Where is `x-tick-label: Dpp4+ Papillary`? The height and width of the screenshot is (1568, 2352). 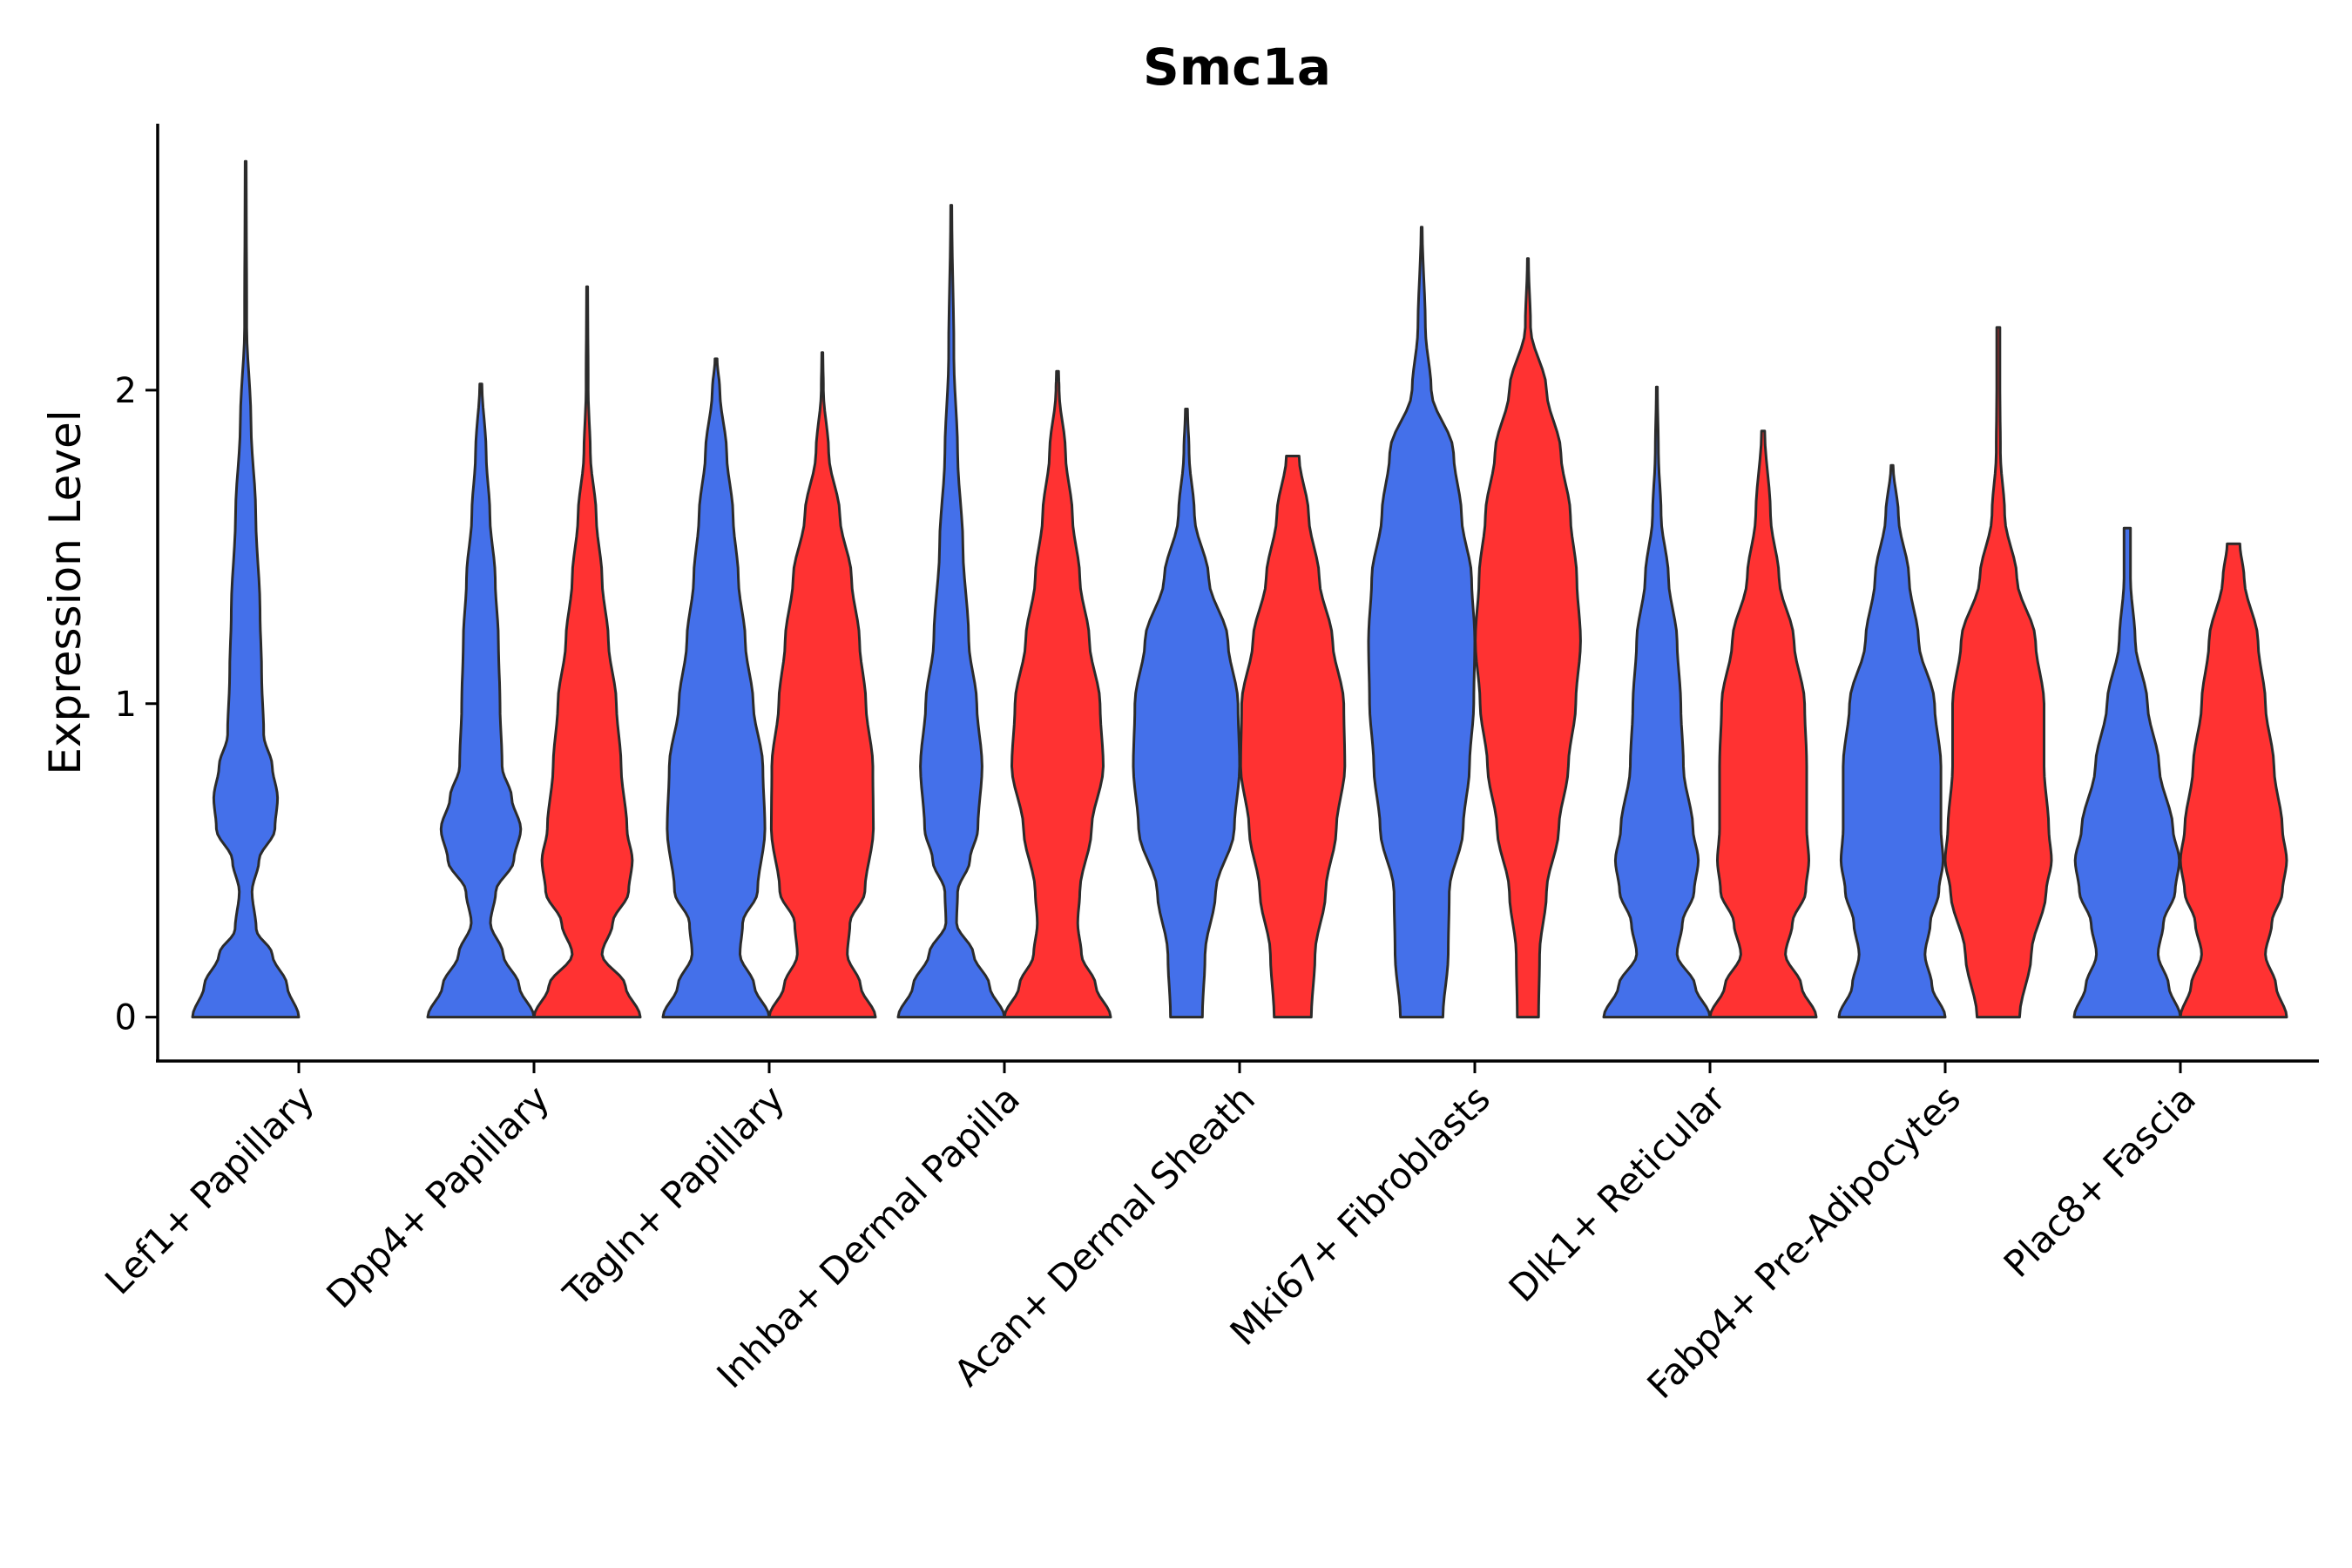 x-tick-label: Dpp4+ Papillary is located at coordinates (438, 1196).